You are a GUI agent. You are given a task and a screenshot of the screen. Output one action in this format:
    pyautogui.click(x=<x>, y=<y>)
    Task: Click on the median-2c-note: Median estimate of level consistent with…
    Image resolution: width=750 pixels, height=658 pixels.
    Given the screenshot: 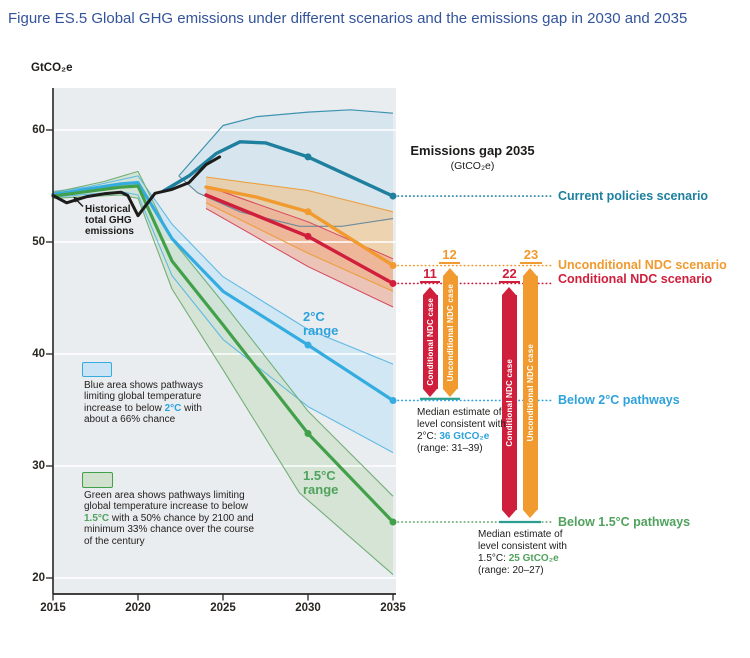 What is the action you would take?
    pyautogui.click(x=461, y=430)
    